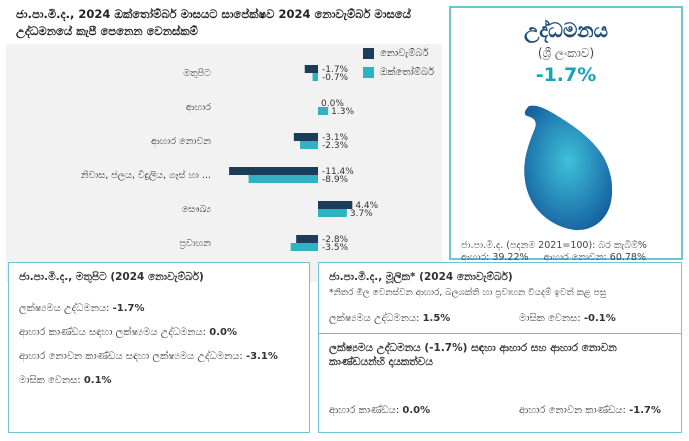  Describe the element at coordinates (261, 356) in the screenshot. I see `row-value: -3.1%` at that location.